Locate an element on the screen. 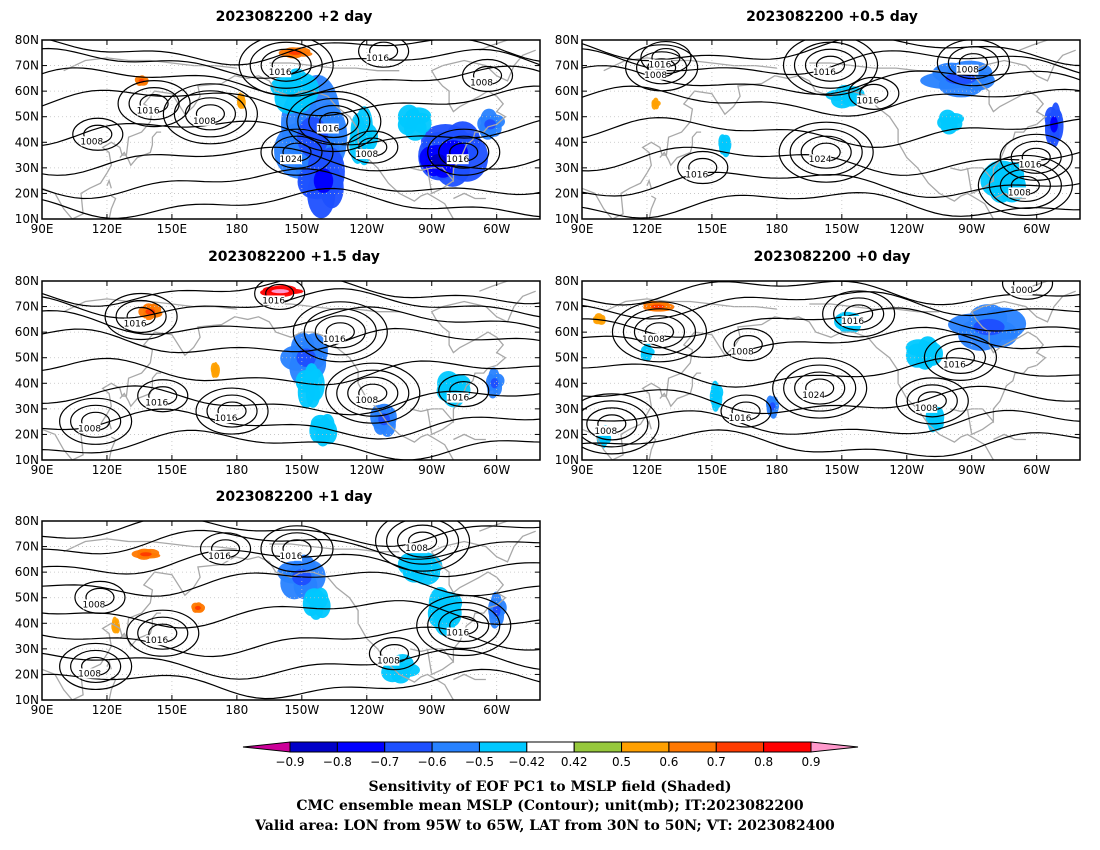 The width and height of the screenshot is (1100, 850). mslp-contours is located at coordinates (291, 129).